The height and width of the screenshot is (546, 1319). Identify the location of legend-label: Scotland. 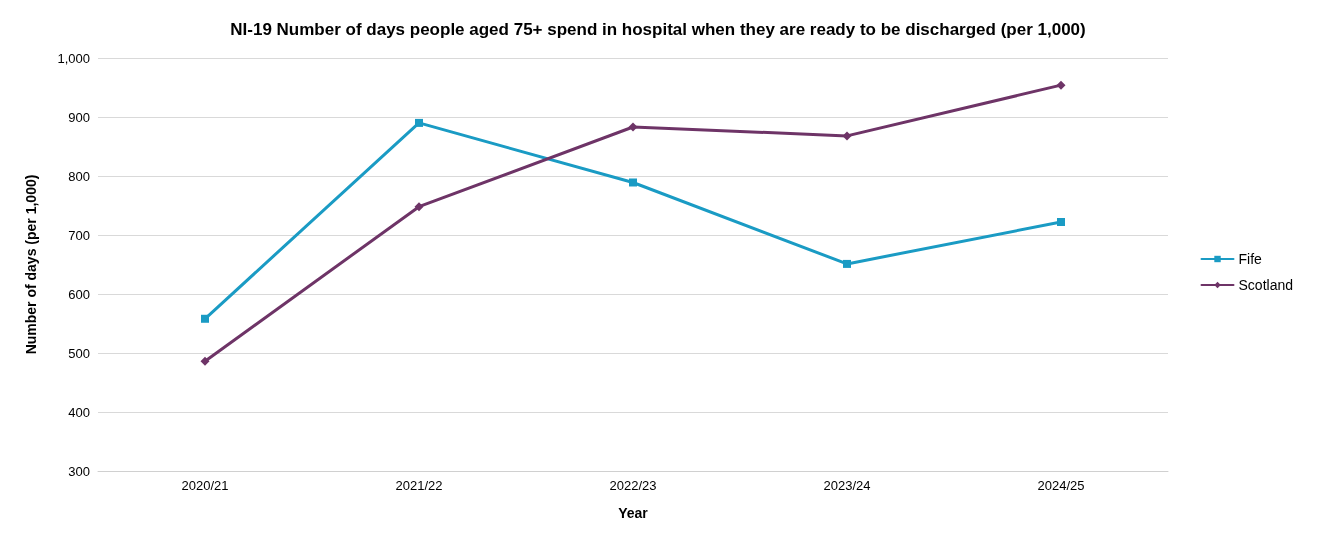
(1265, 285).